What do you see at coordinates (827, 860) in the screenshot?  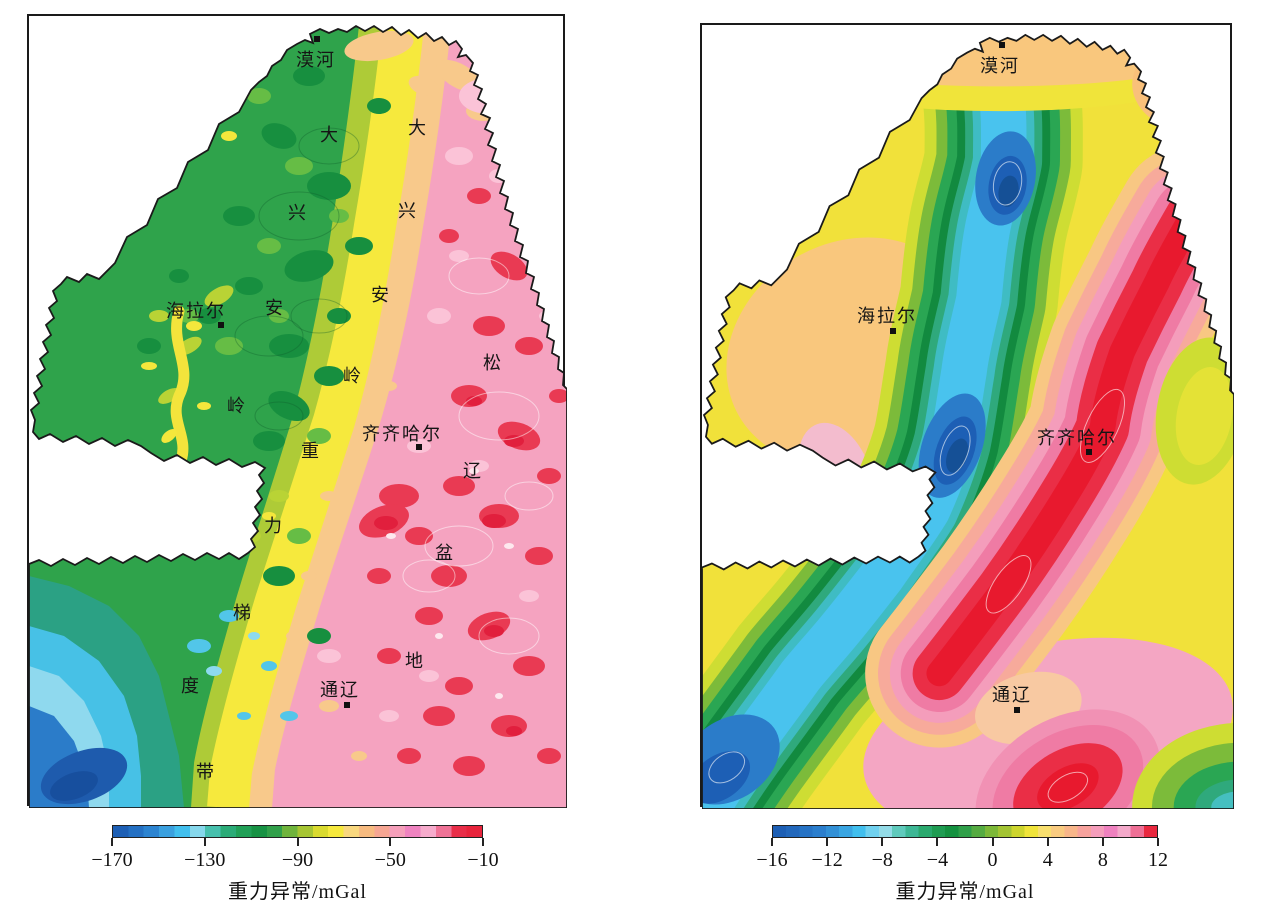 I see `colorbar-tick-label: −12` at bounding box center [827, 860].